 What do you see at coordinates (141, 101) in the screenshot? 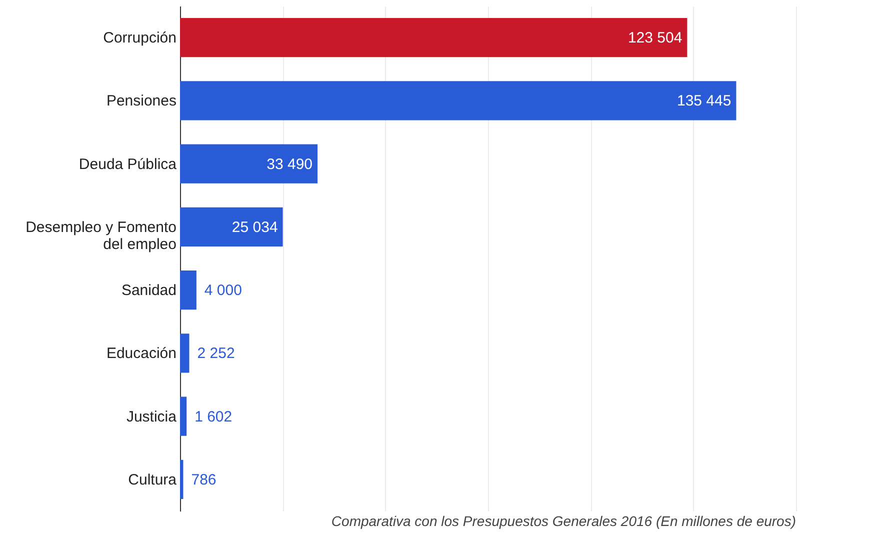
I see `y-tick-label: Pensiones` at bounding box center [141, 101].